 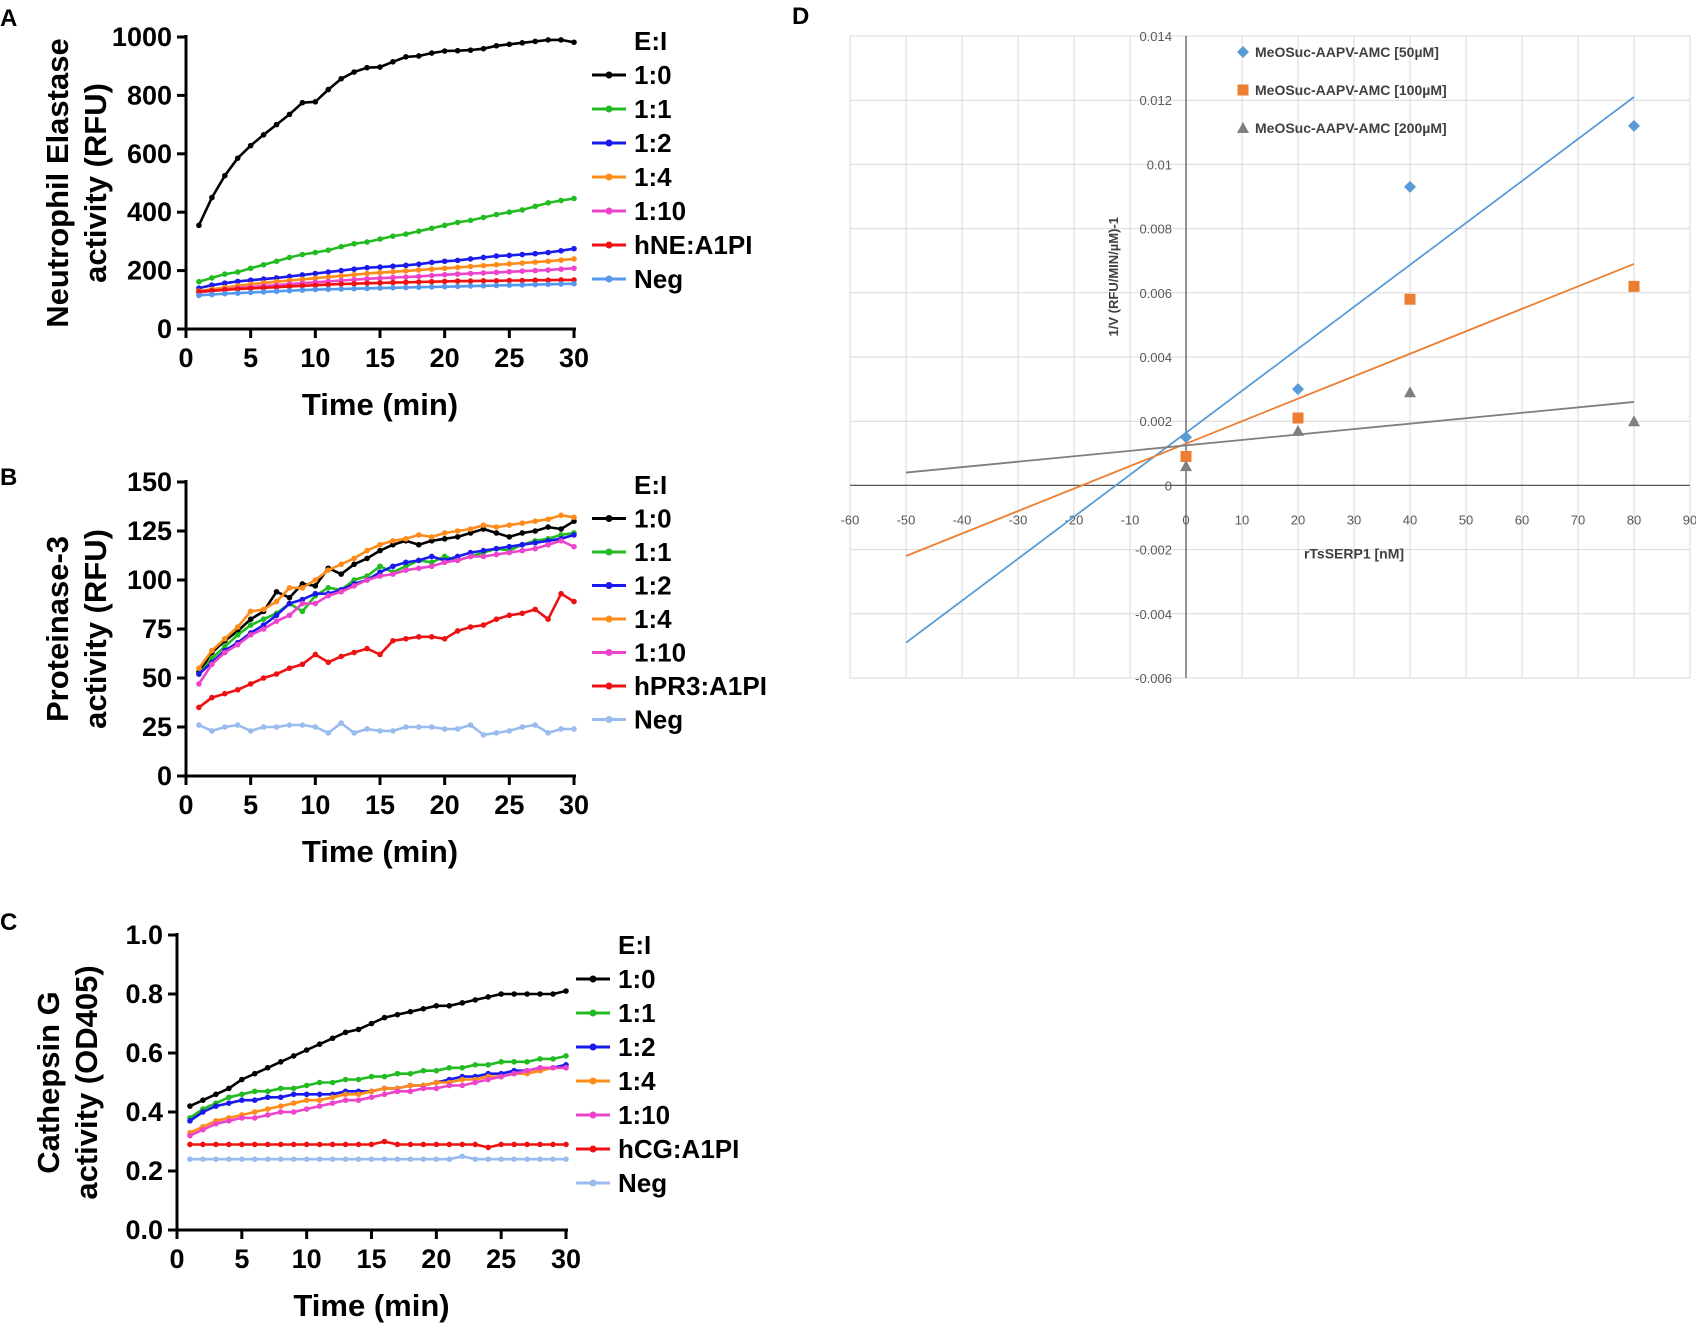 What do you see at coordinates (386, 289) in the screenshot?
I see `series-line-Neg` at bounding box center [386, 289].